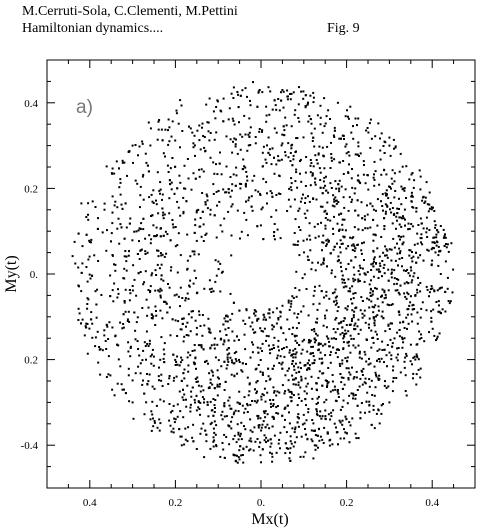  I want to click on x-tick-label: 0.4, so click(432, 503).